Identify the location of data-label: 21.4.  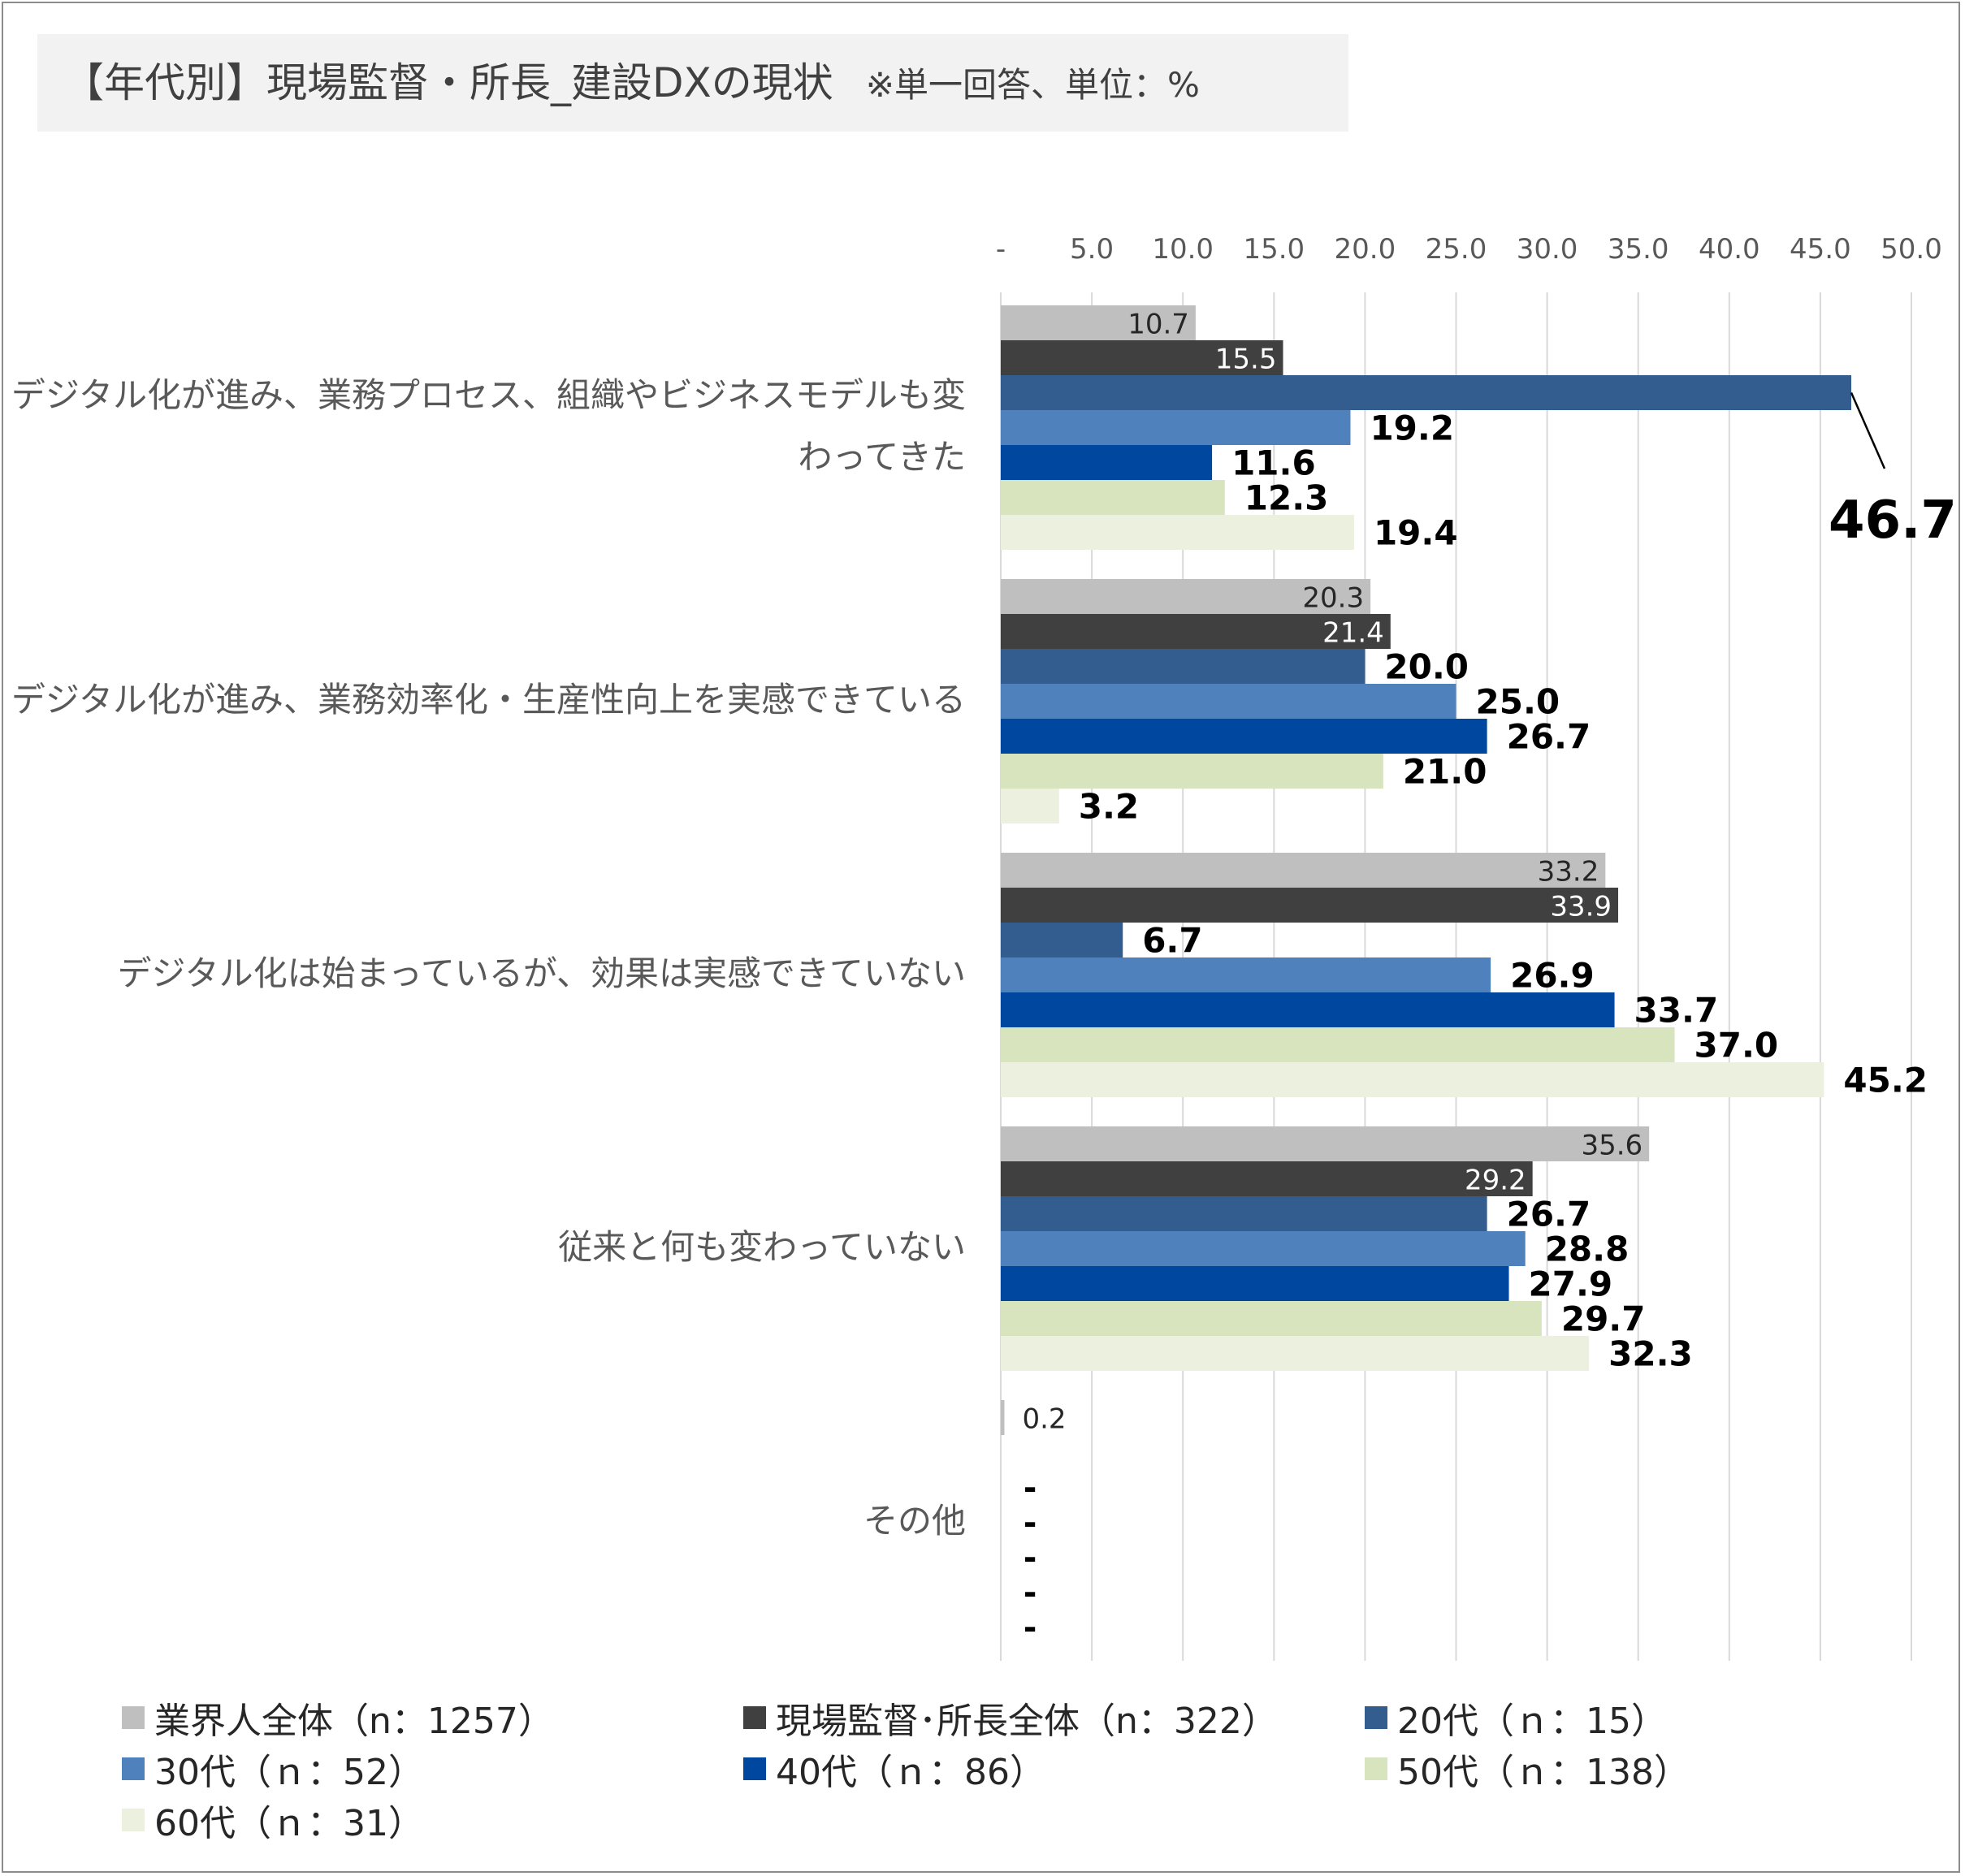
(1353, 633).